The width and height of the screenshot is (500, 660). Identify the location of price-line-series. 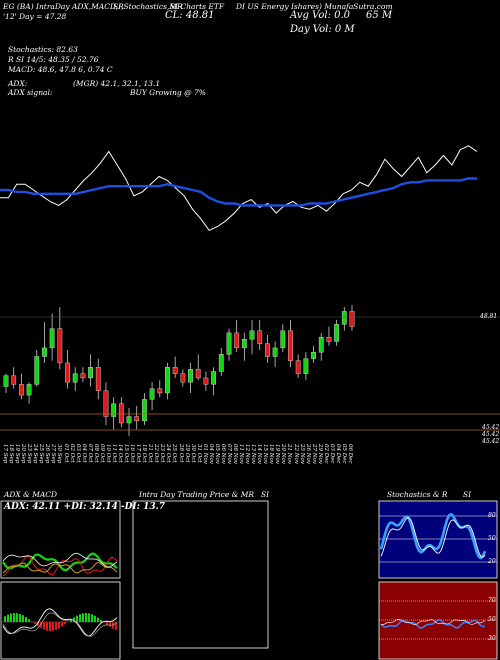
(239, 188).